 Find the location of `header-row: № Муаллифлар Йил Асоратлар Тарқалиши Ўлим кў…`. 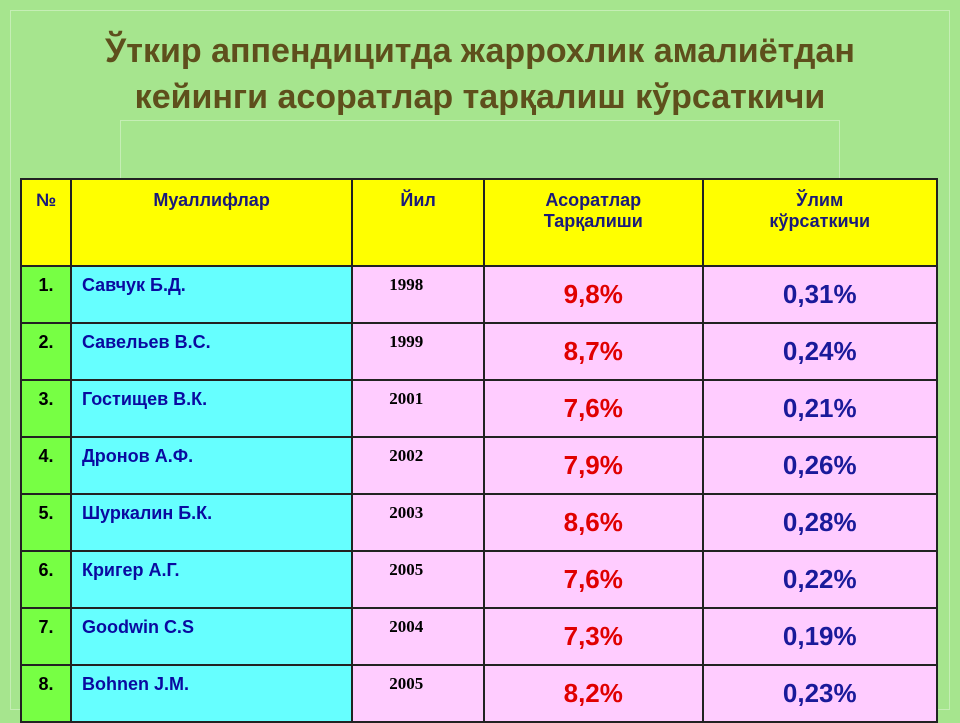

header-row: № Муаллифлар Йил Асоратлар Тарқалиши Ўлим кў… is located at coordinates (479, 222).